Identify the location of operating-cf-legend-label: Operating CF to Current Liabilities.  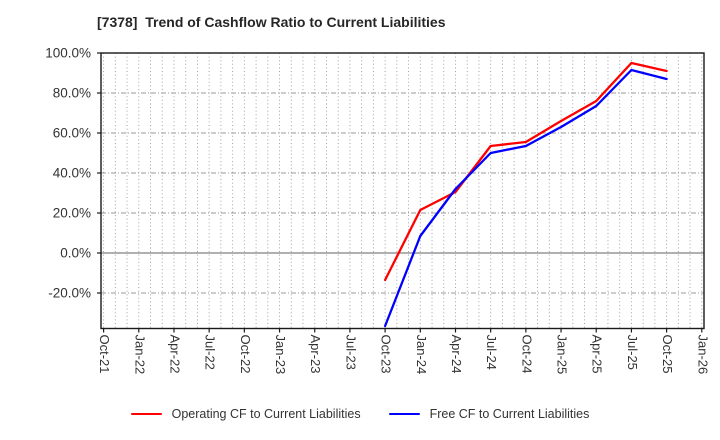
(266, 414).